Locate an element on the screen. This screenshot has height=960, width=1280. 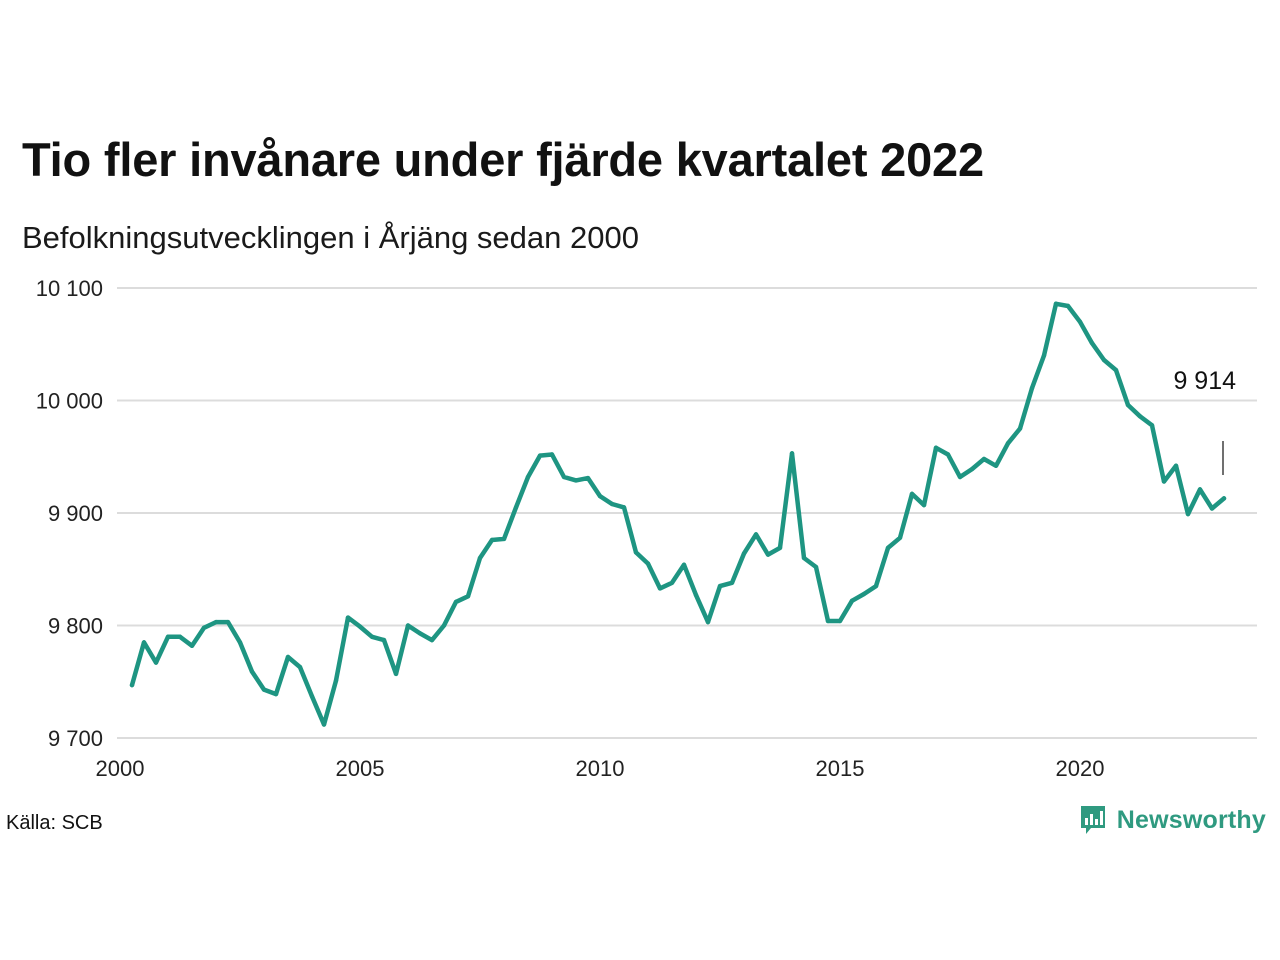
brand-logo: Newsworthy is located at coordinates (1172, 820).